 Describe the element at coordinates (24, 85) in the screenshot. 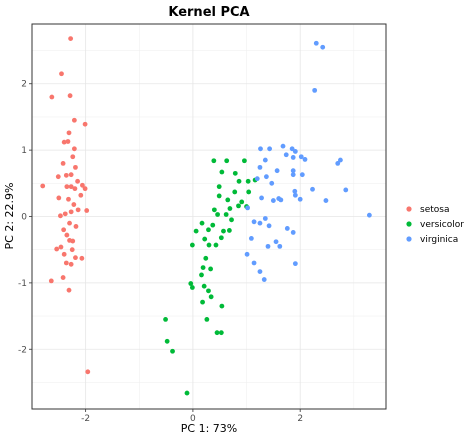

I see `y-tick-label: 2` at that location.